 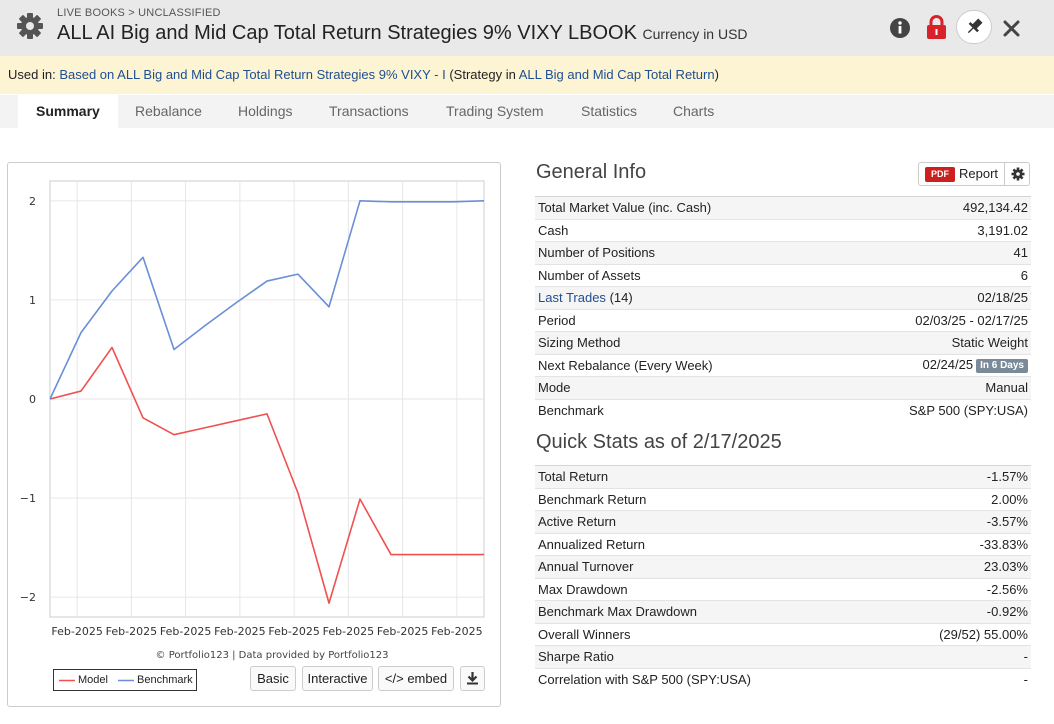 What do you see at coordinates (1017, 174) in the screenshot?
I see `report-settings-button` at bounding box center [1017, 174].